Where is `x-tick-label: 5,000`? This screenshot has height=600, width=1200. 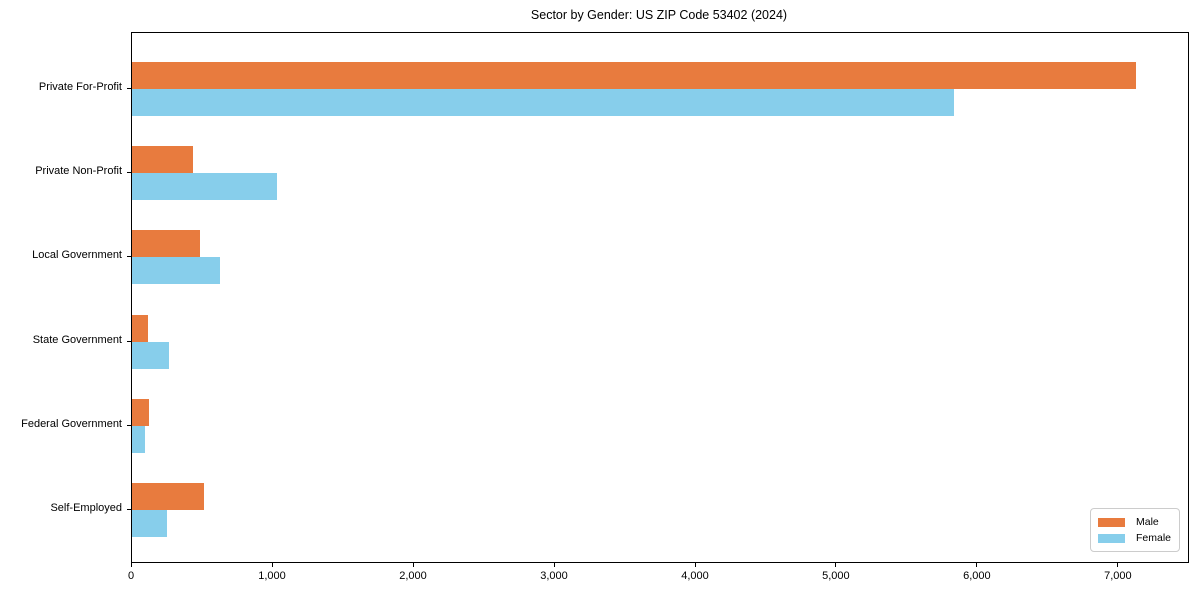 x-tick-label: 5,000 is located at coordinates (836, 576).